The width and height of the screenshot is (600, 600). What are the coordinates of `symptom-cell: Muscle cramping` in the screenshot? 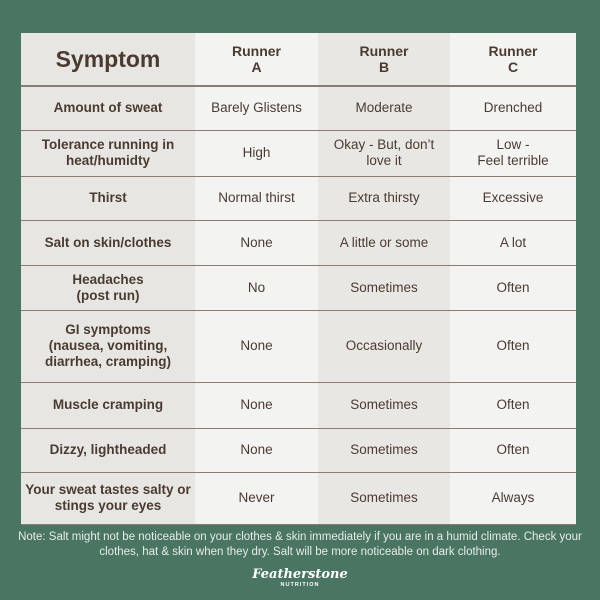 It's located at (108, 405).